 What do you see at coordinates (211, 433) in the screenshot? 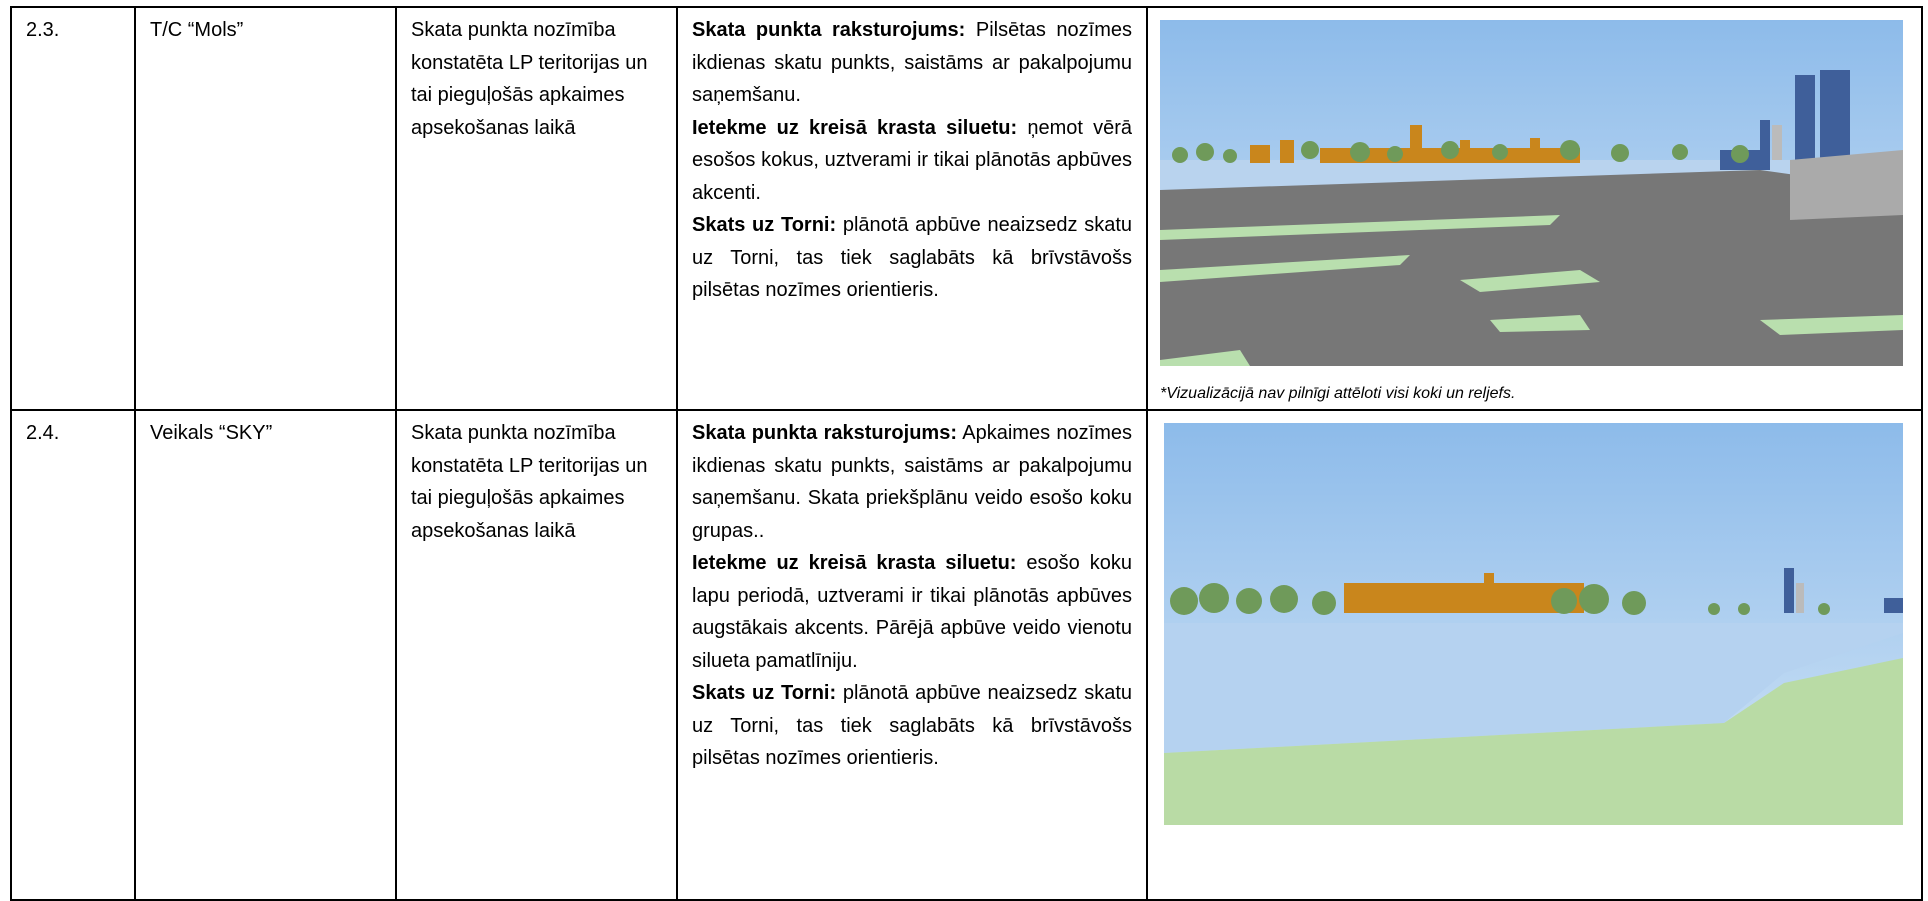
I see `name: Veikals “SKY”` at bounding box center [211, 433].